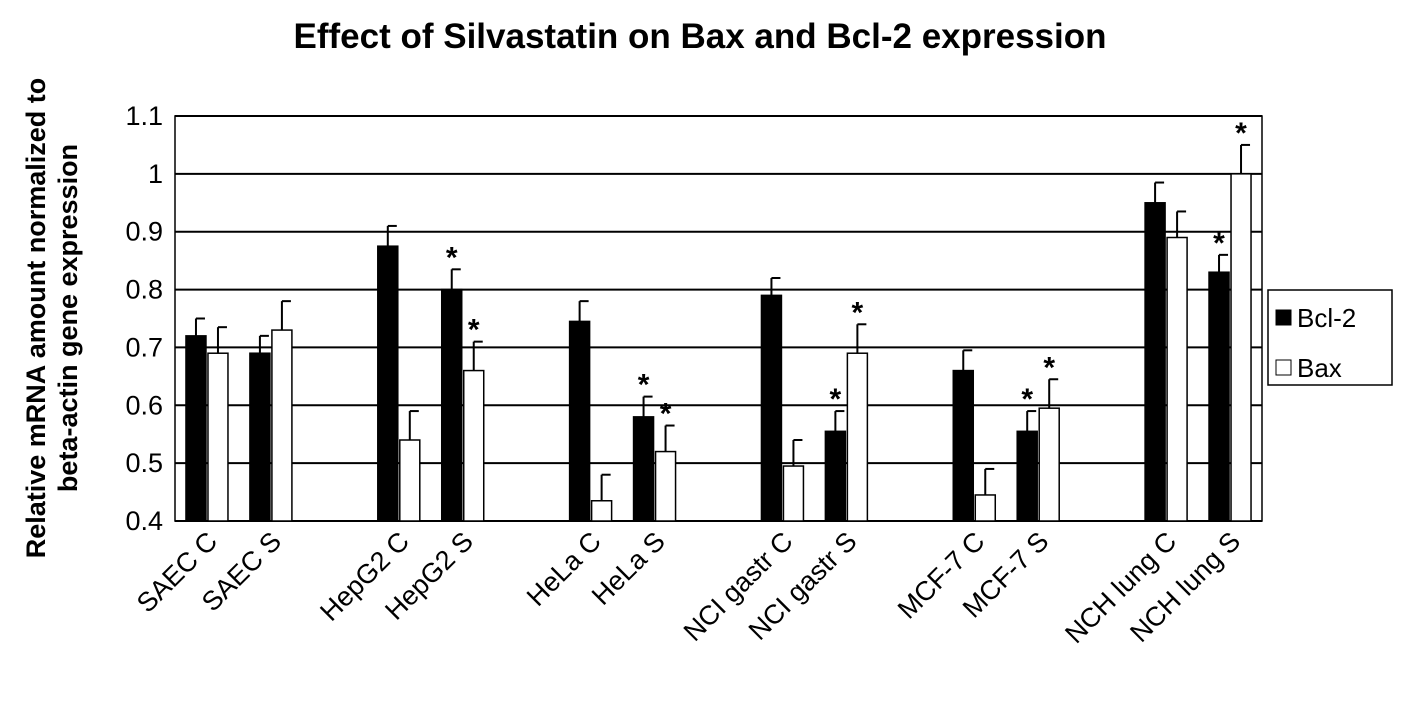 The height and width of the screenshot is (713, 1417). Describe the element at coordinates (144, 405) in the screenshot. I see `y-tick-label: 0.6` at that location.